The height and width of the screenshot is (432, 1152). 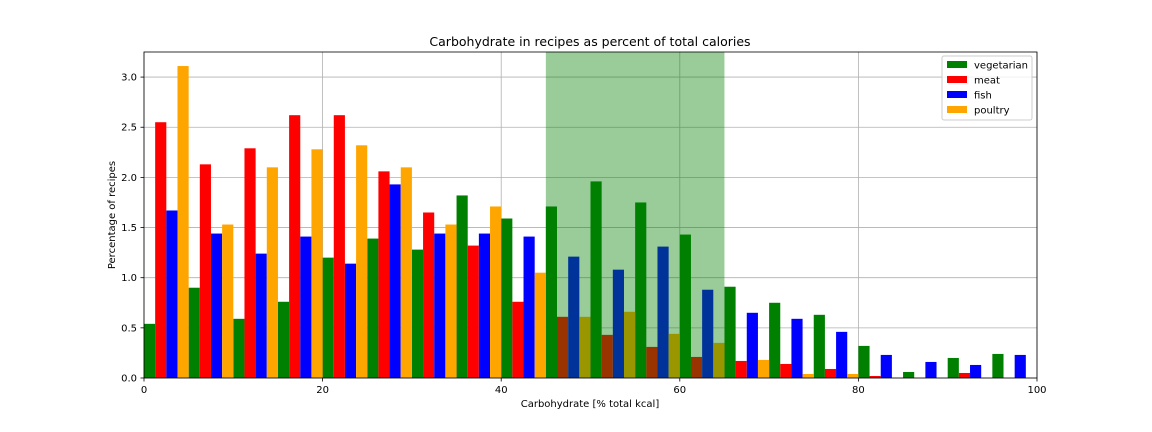 What do you see at coordinates (590, 404) in the screenshot?
I see `x-axis-label: Carbohydrate [% total kcal]` at bounding box center [590, 404].